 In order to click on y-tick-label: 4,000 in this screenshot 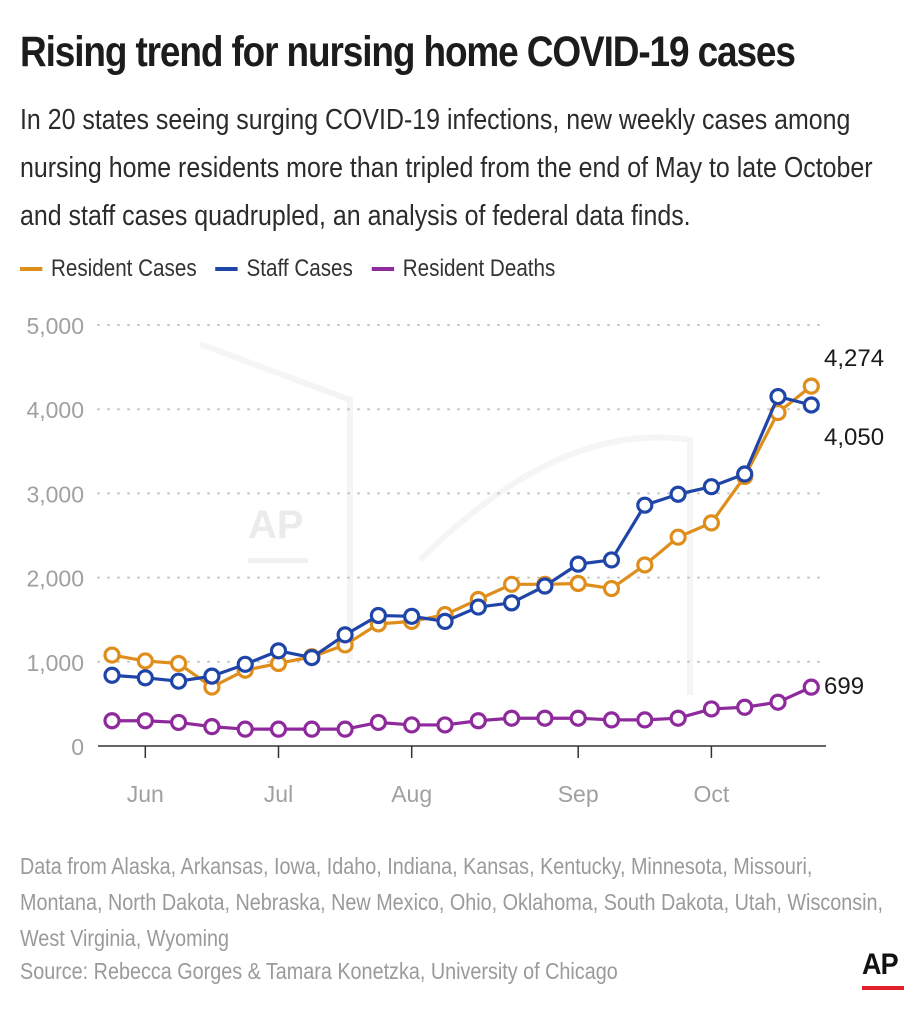, I will do `click(55, 410)`.